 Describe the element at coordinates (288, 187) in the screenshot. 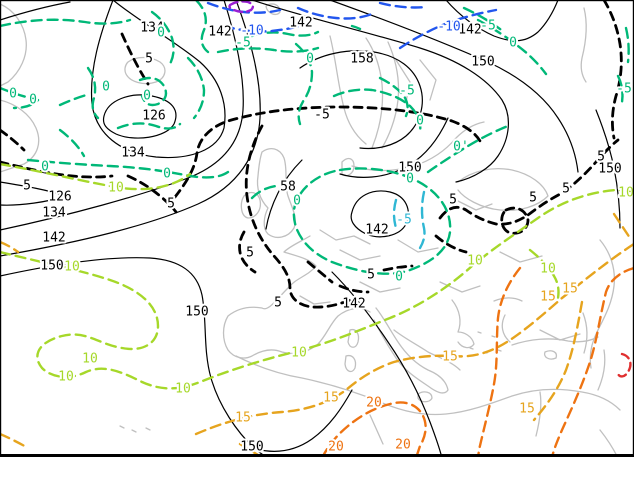

I see `contour-label-height-gpdm: 58` at that location.